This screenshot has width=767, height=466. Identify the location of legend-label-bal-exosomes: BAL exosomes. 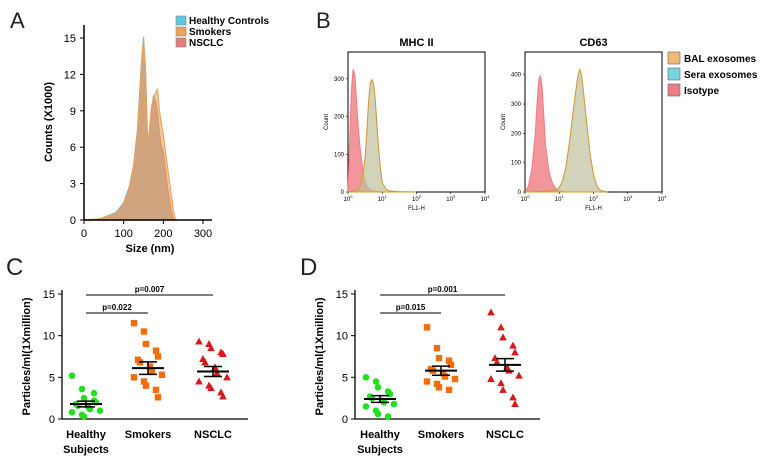
(720, 59).